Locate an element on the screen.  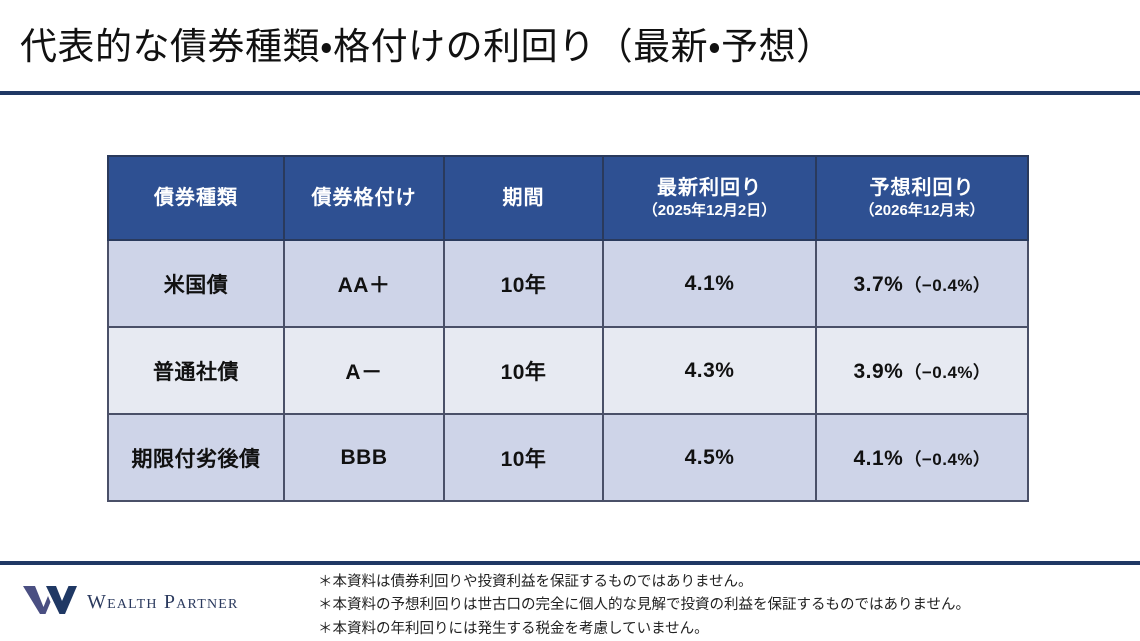
cell-forecast-yield: 3.7%（−0.4%） is located at coordinates (922, 283).